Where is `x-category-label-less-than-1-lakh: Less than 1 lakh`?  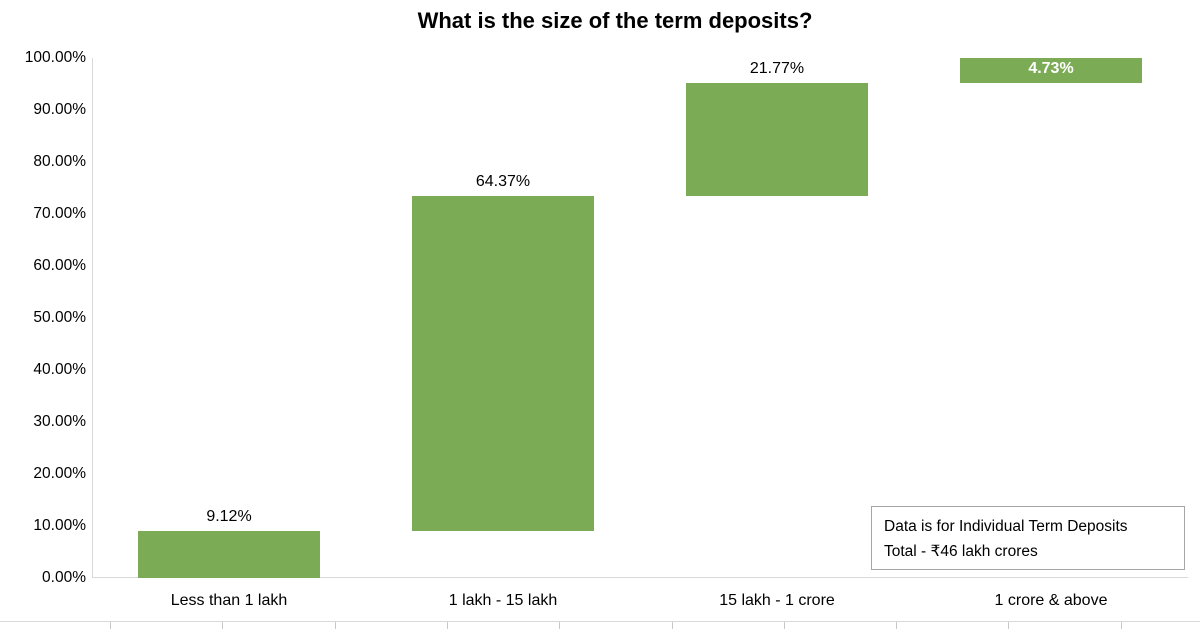 x-category-label-less-than-1-lakh: Less than 1 lakh is located at coordinates (229, 600).